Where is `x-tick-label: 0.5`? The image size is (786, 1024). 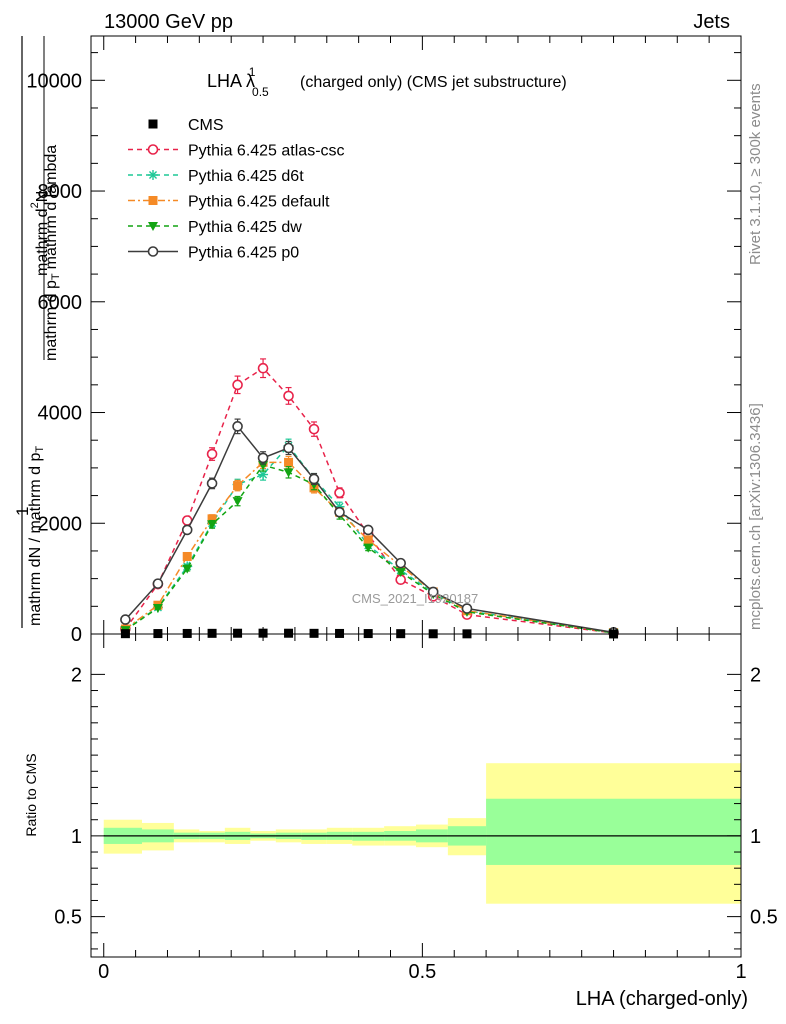 x-tick-label: 0.5 is located at coordinates (422, 972).